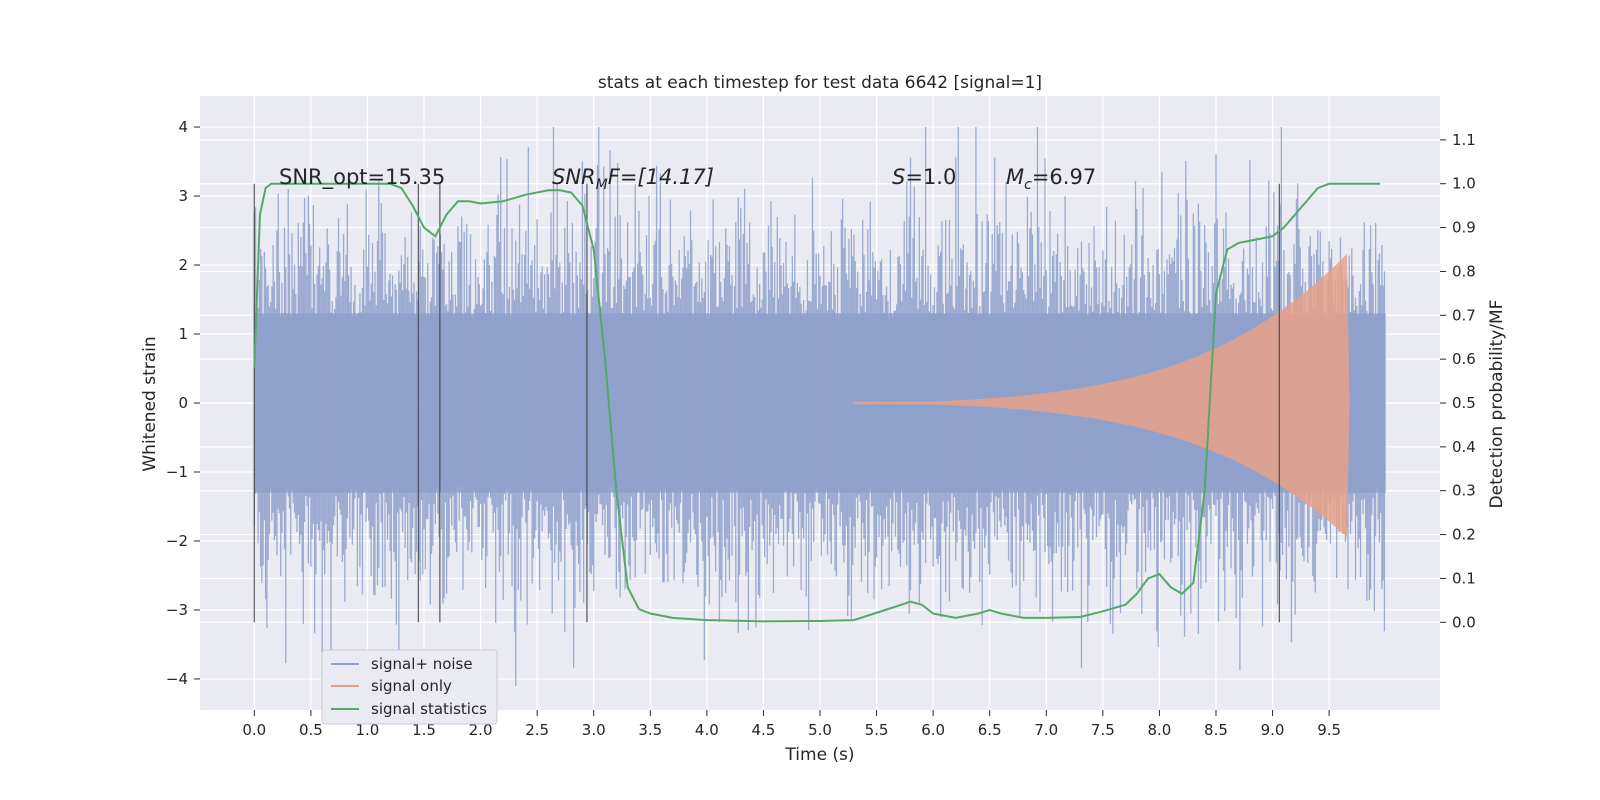 This screenshot has width=1600, height=800. Describe the element at coordinates (422, 664) in the screenshot. I see `legend-label-signal-noise: signal+ noise` at that location.